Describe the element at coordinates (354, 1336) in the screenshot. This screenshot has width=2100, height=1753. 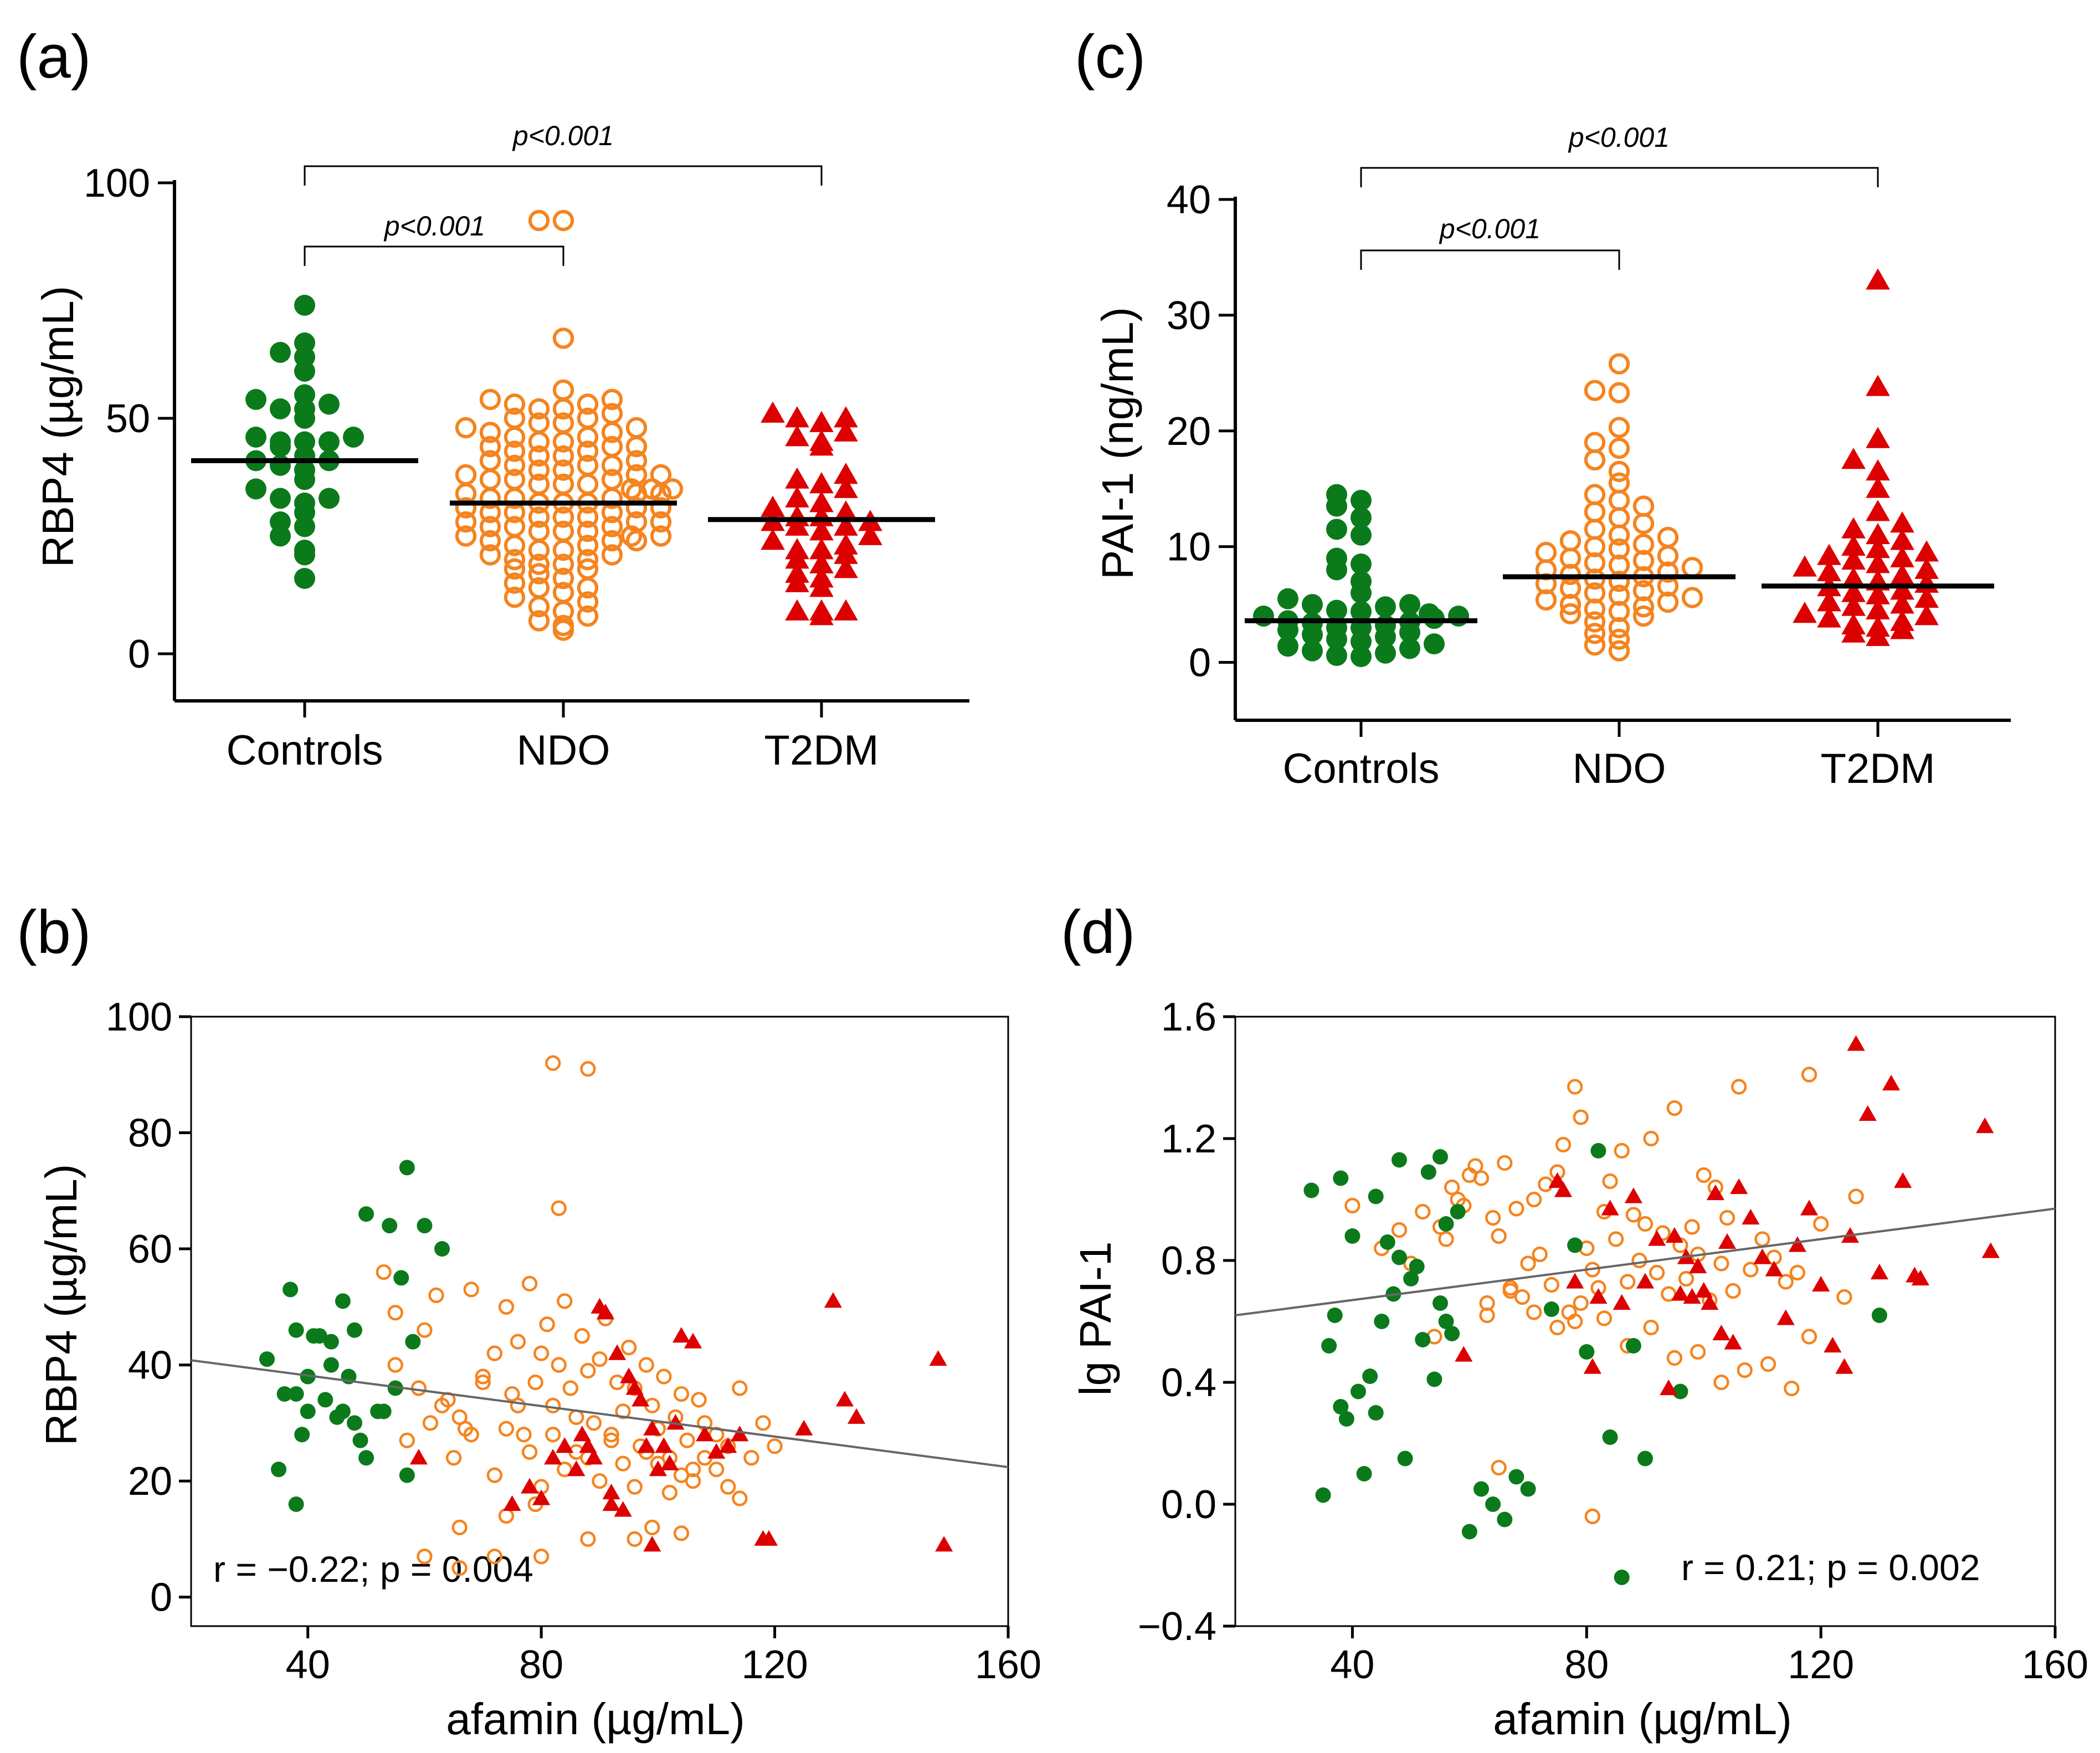
I see `series-controls` at that location.